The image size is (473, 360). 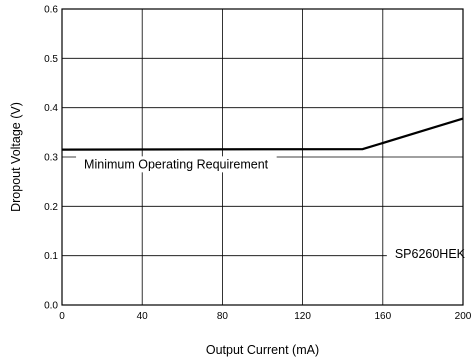 I want to click on x-tick-label: 80, so click(x=223, y=316).